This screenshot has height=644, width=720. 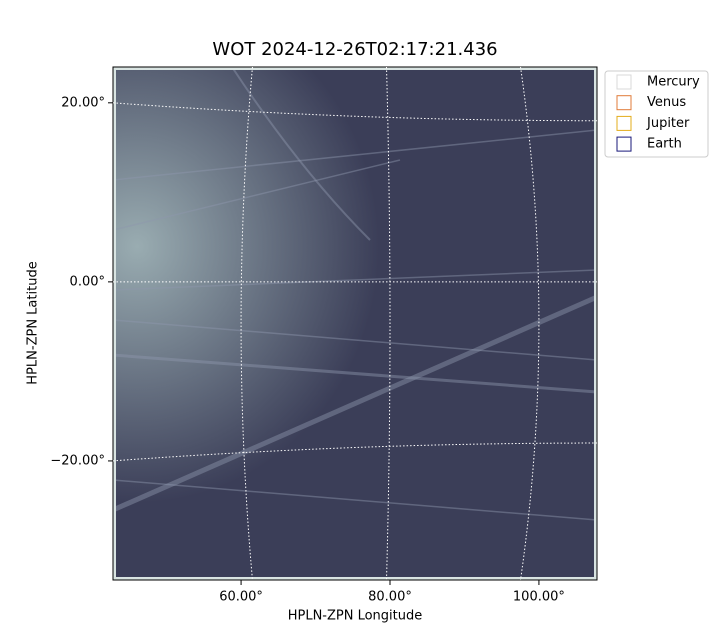 What do you see at coordinates (673, 82) in the screenshot?
I see `legend-label: Mercury` at bounding box center [673, 82].